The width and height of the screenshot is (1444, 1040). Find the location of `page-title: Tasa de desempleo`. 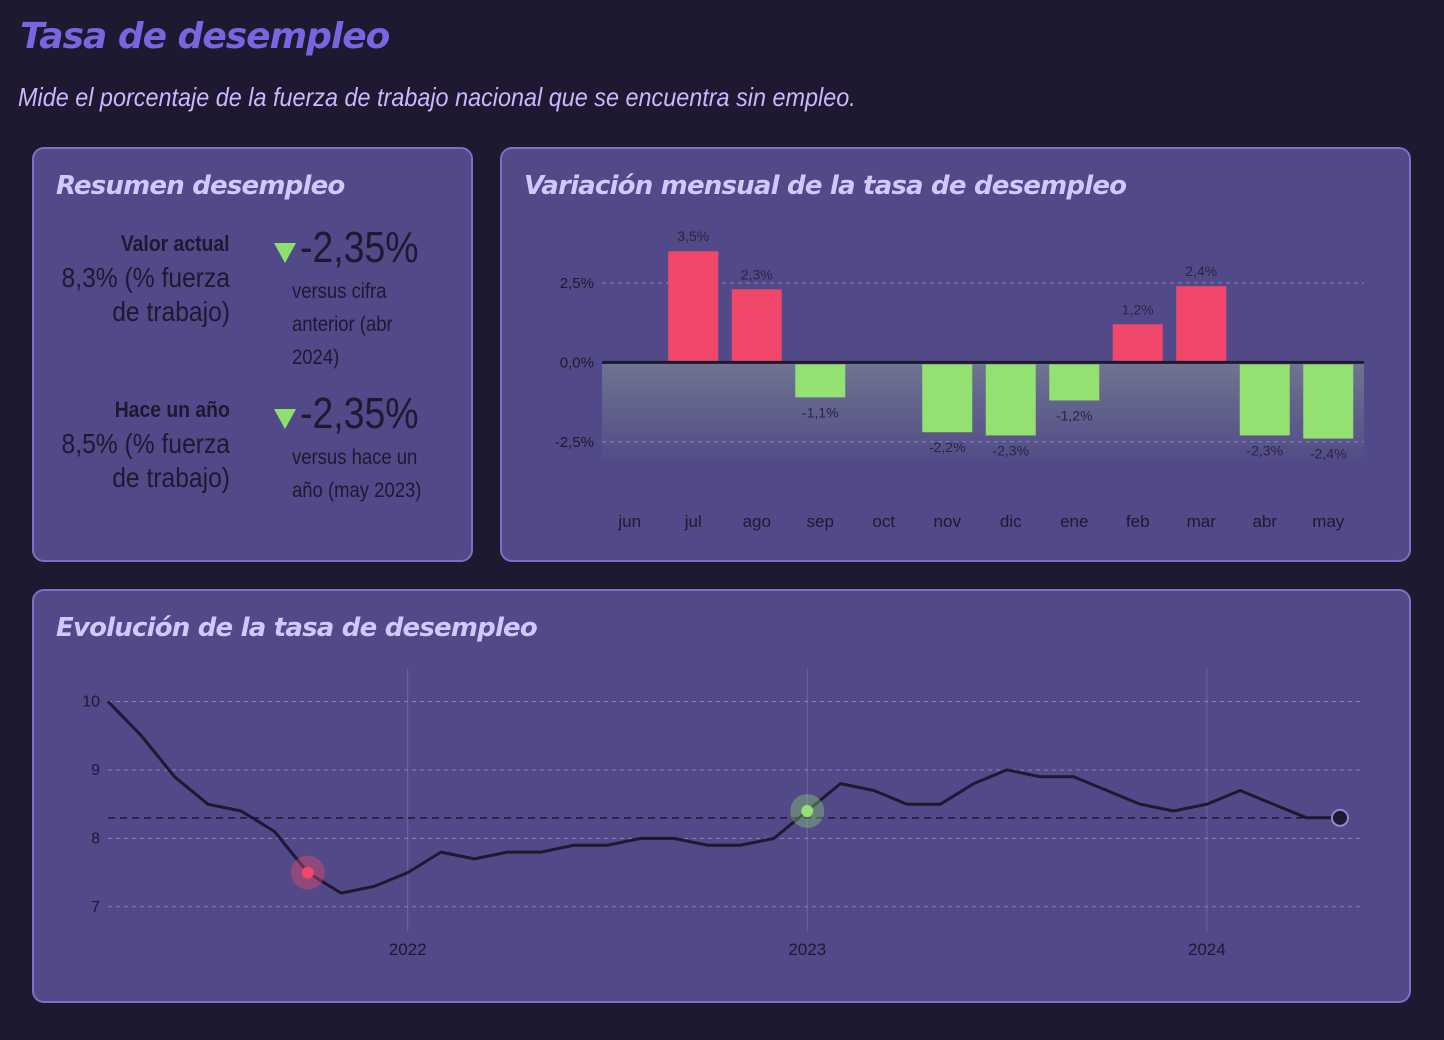

page-title: Tasa de desempleo is located at coordinates (205, 36).